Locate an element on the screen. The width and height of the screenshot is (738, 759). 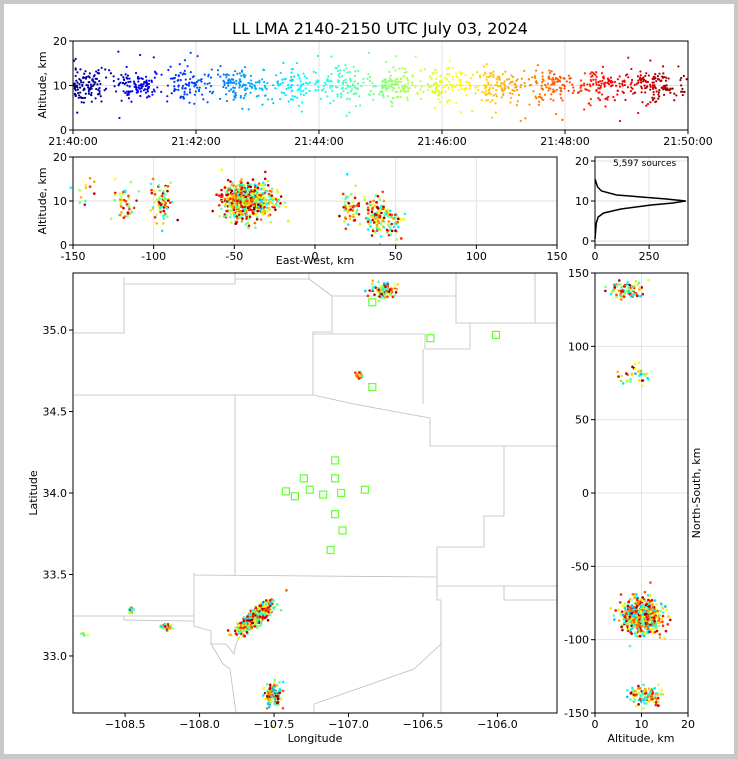
lma-station-markers is located at coordinates (391, 426).